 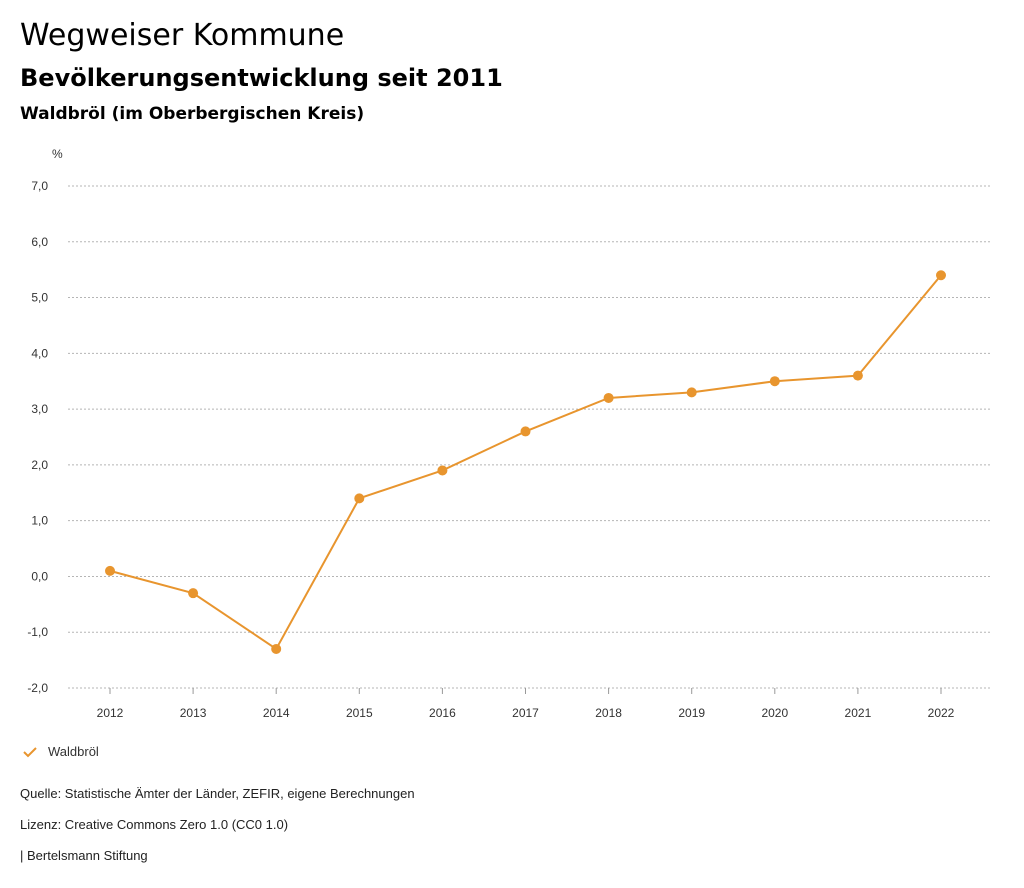 What do you see at coordinates (84, 855) in the screenshot?
I see `publisher-note: | Bertelsmann Stiftung` at bounding box center [84, 855].